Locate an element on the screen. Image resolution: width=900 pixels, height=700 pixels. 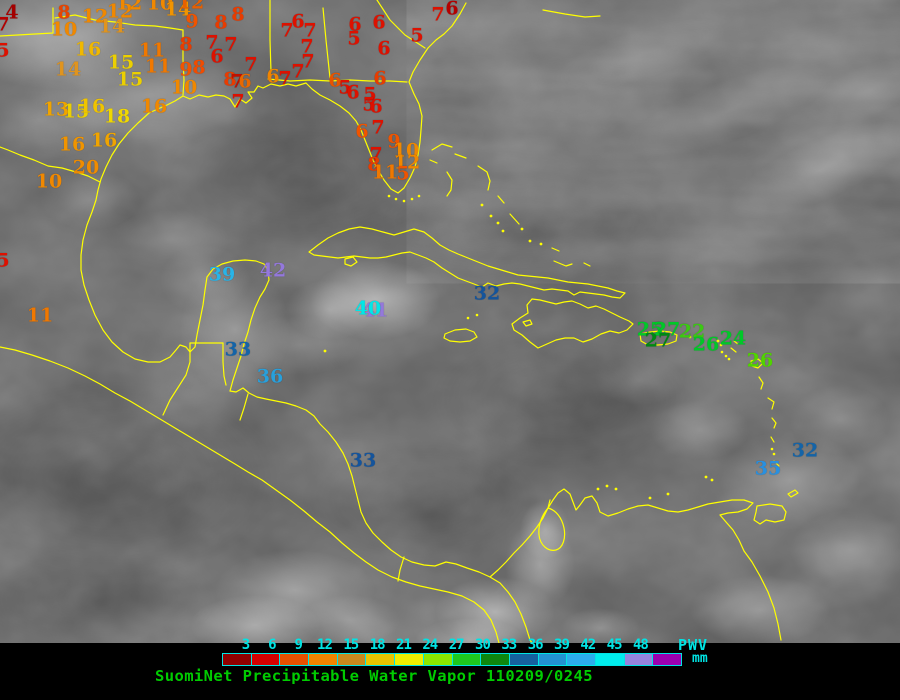
pwv-unit-mm: mm is located at coordinates (700, 658).